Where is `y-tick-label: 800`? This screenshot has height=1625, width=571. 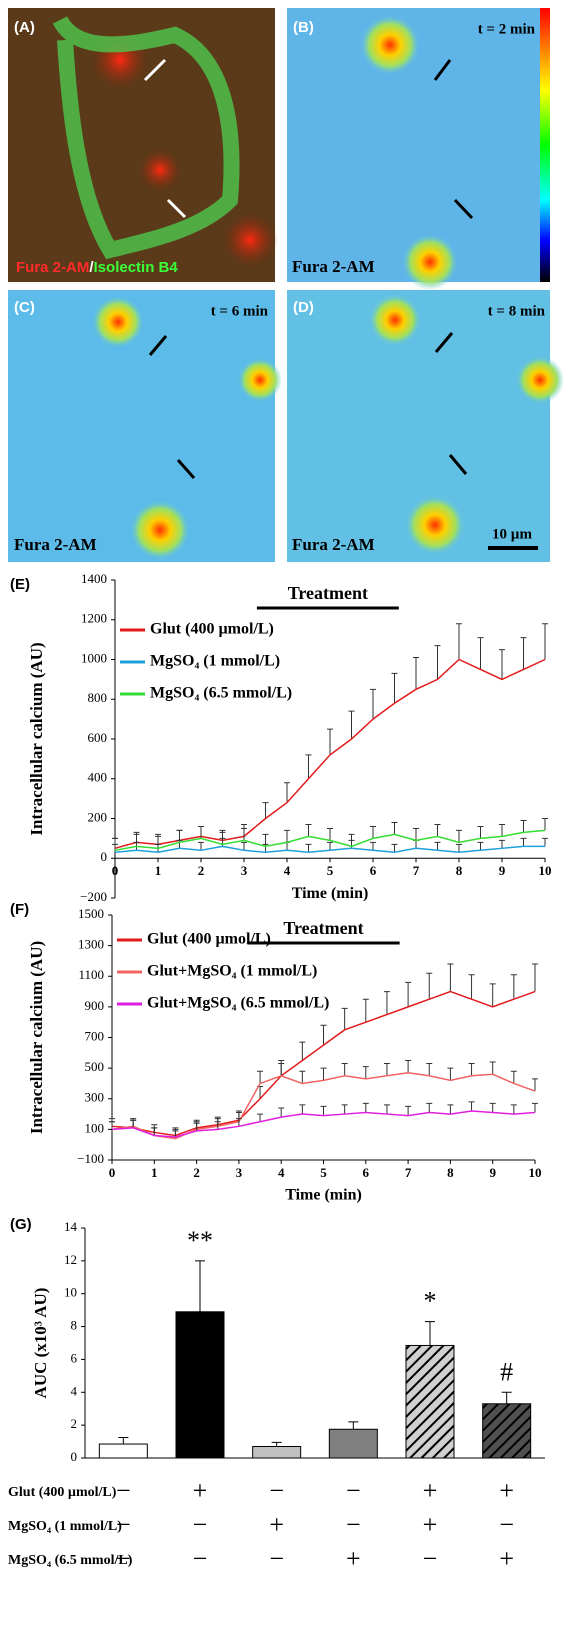 y-tick-label: 800 is located at coordinates (98, 697).